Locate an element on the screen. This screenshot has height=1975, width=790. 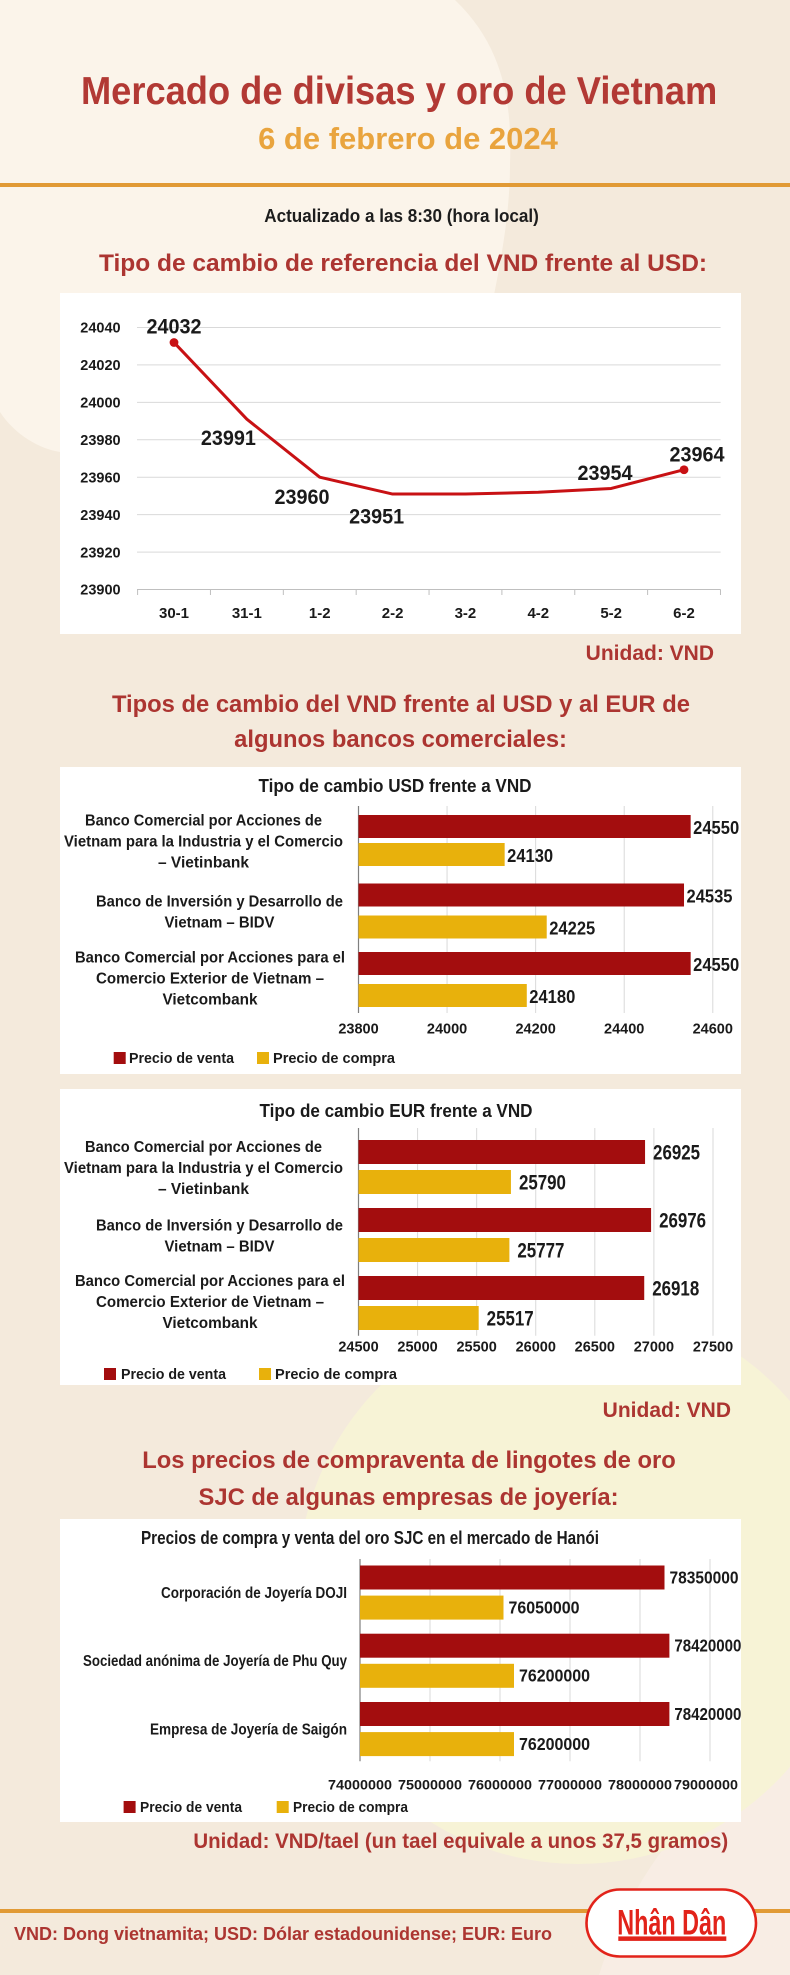
svg-text: 6-2 is located at coordinates (684, 613).